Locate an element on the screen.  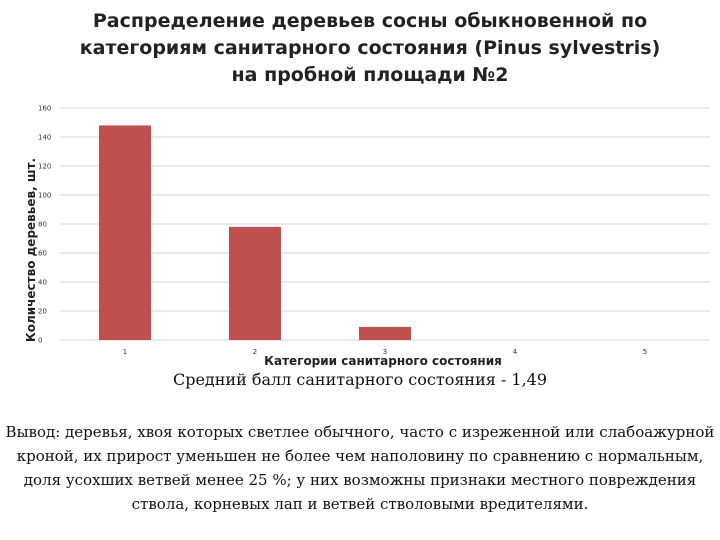
x-tick-labels: 1 2 3 4 5 is located at coordinates (385, 352).